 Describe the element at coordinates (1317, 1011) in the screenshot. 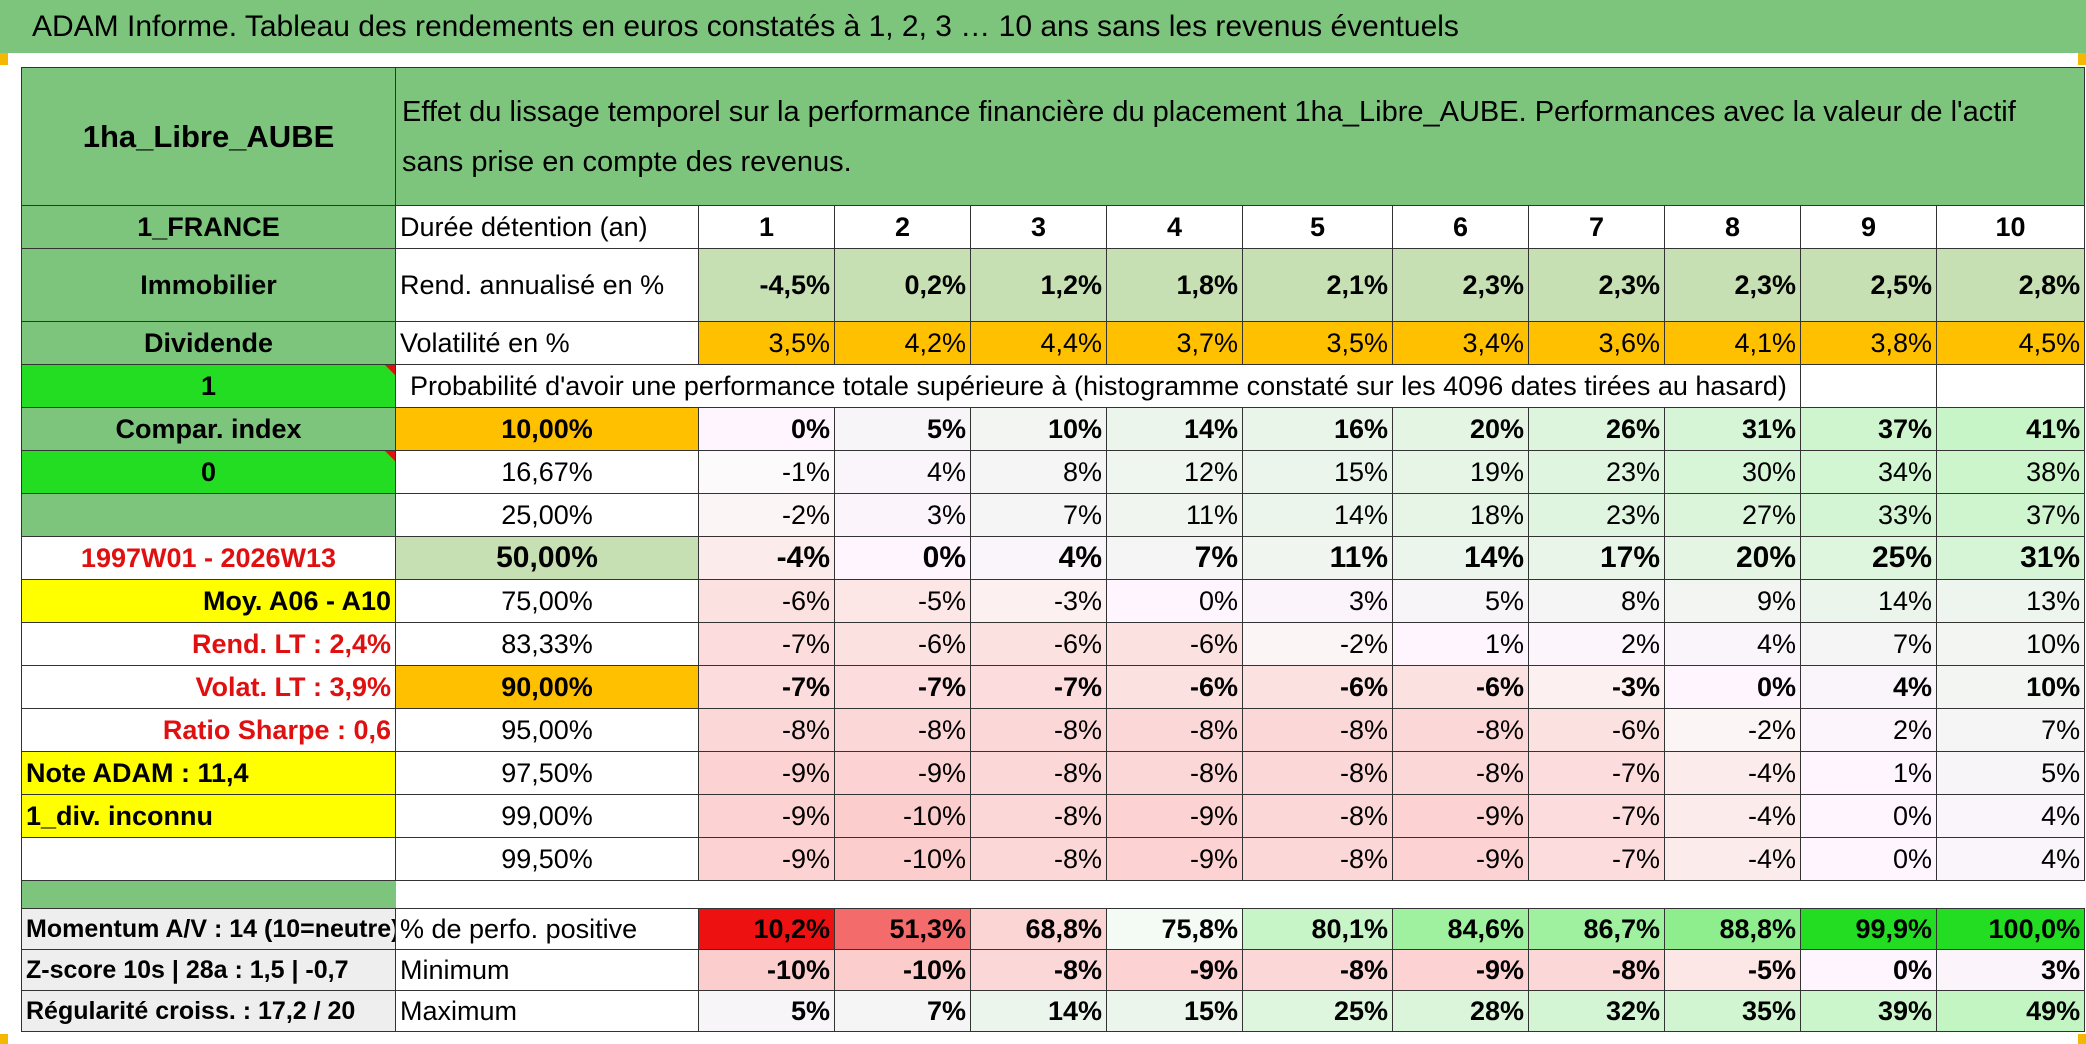

I see `maximum-cell: 25%` at that location.